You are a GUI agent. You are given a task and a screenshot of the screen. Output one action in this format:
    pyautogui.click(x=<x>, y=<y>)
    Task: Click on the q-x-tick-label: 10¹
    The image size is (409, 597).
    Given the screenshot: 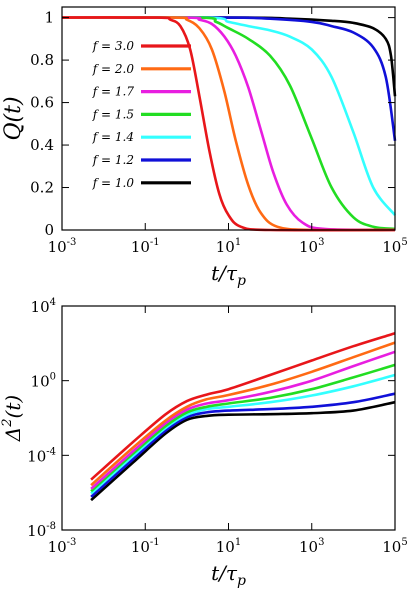 What is the action you would take?
    pyautogui.click(x=228, y=246)
    